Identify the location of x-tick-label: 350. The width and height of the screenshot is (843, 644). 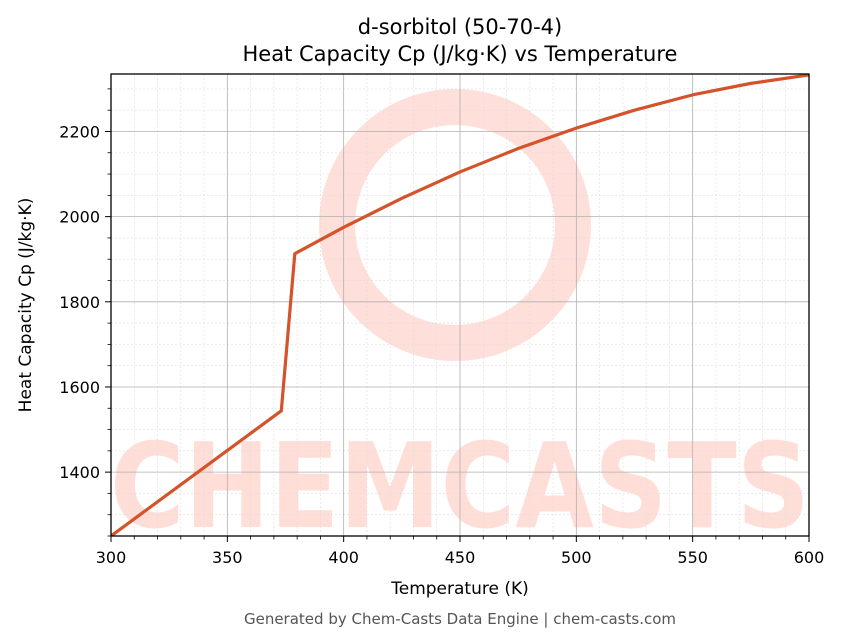
(227, 557).